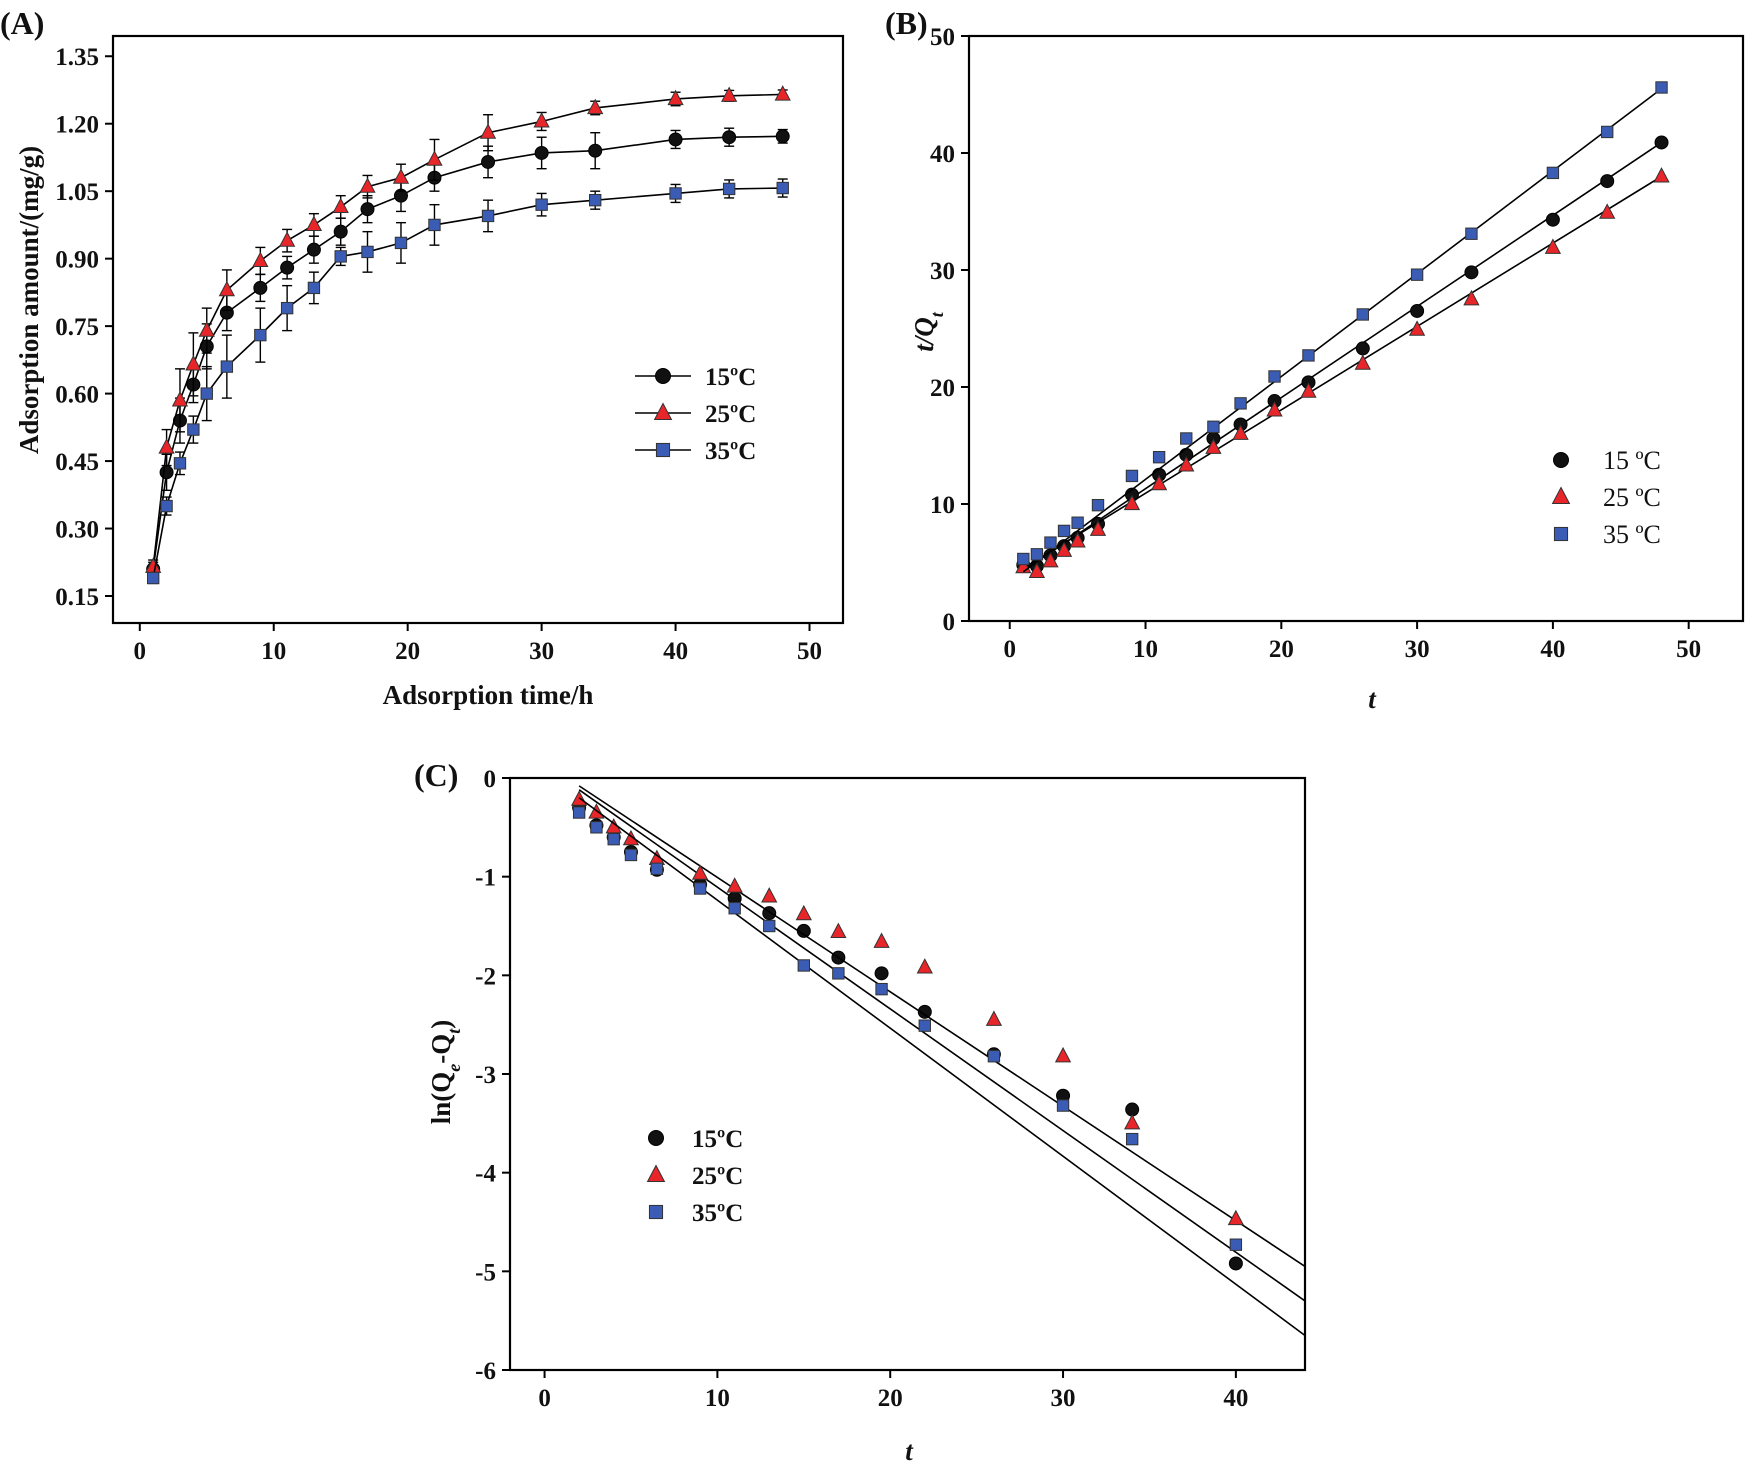  Describe the element at coordinates (717, 1398) in the screenshot. I see `panel-c-x-tick-label: 10` at that location.